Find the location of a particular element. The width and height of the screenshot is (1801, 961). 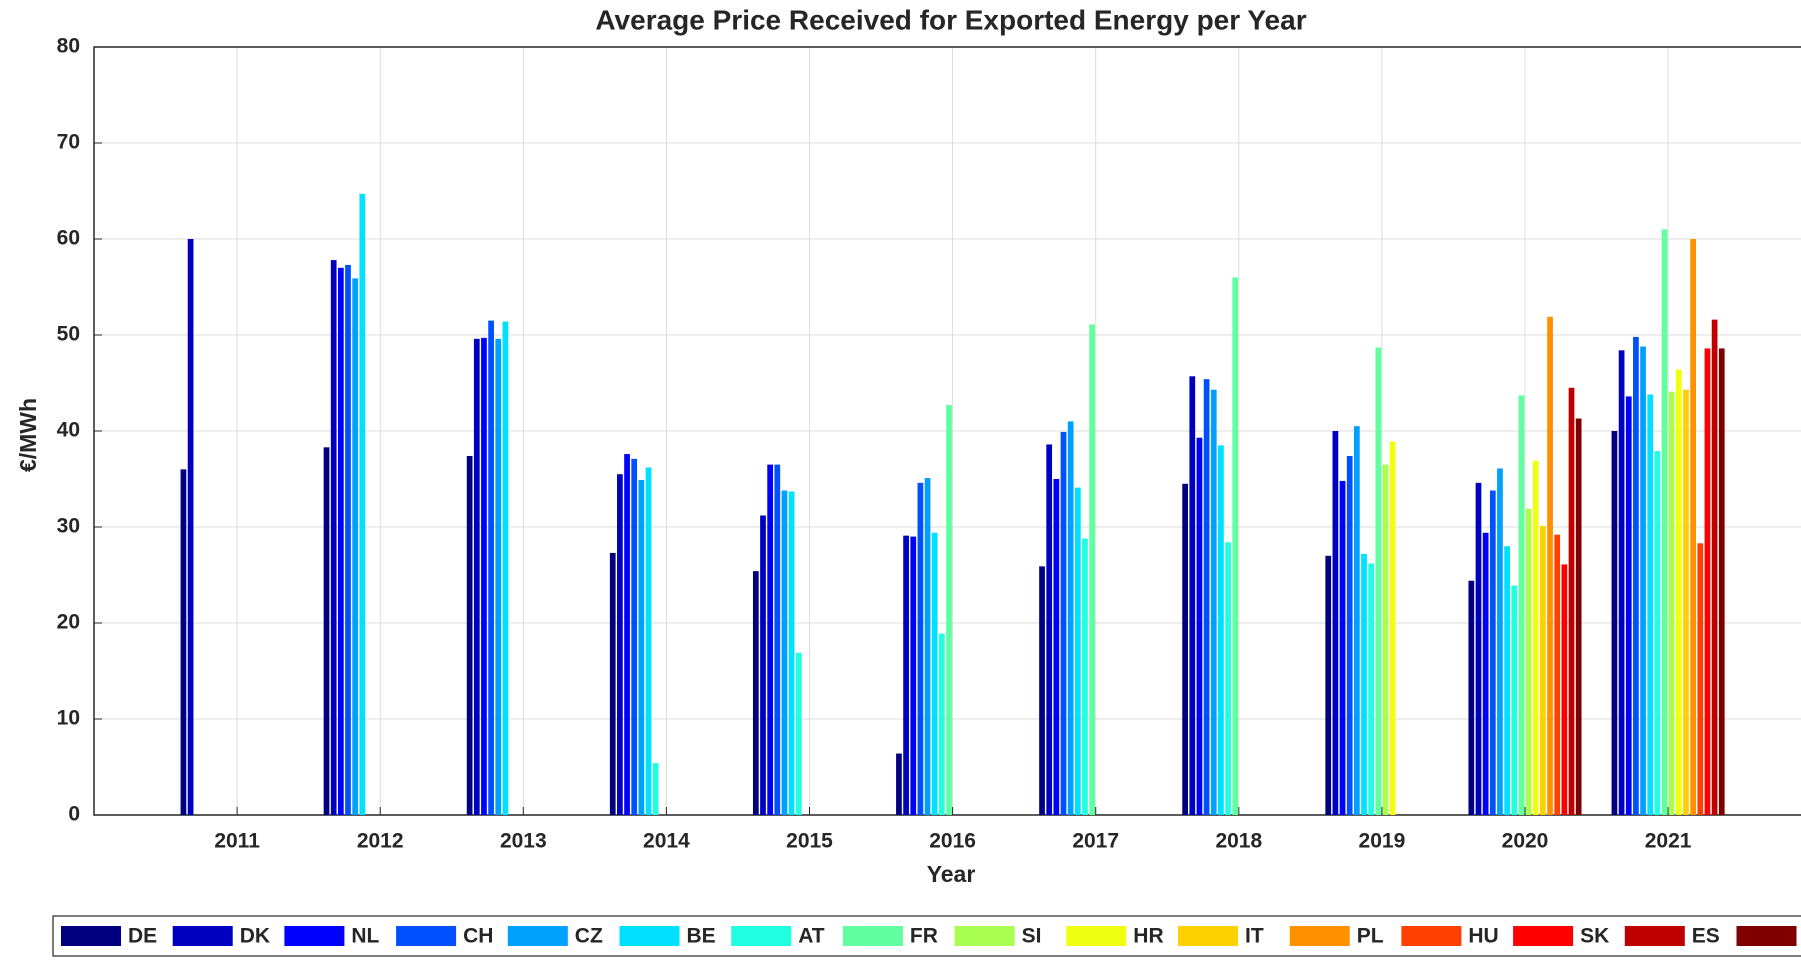

x-axis-label: Year is located at coordinates (951, 874).